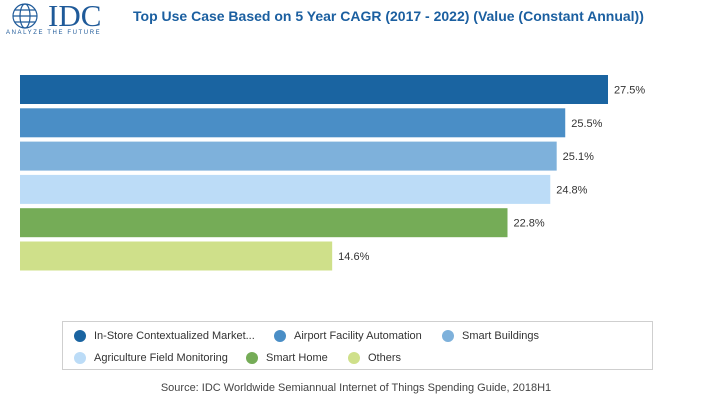 Image resolution: width=712 pixels, height=400 pixels. I want to click on legend-item: Smart Home, so click(287, 358).